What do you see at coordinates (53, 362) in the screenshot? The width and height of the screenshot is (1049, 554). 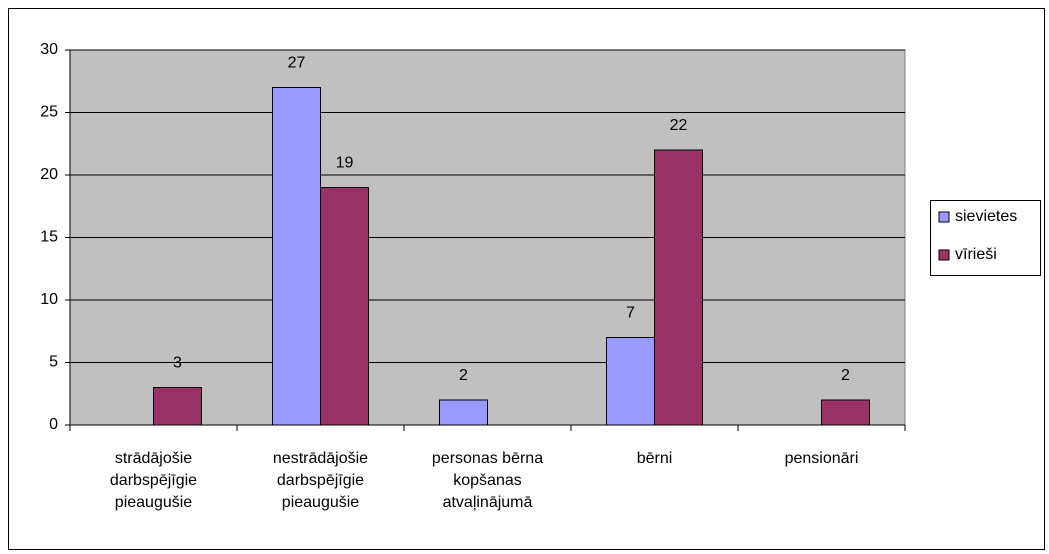 I see `y-tick-label: 5` at bounding box center [53, 362].